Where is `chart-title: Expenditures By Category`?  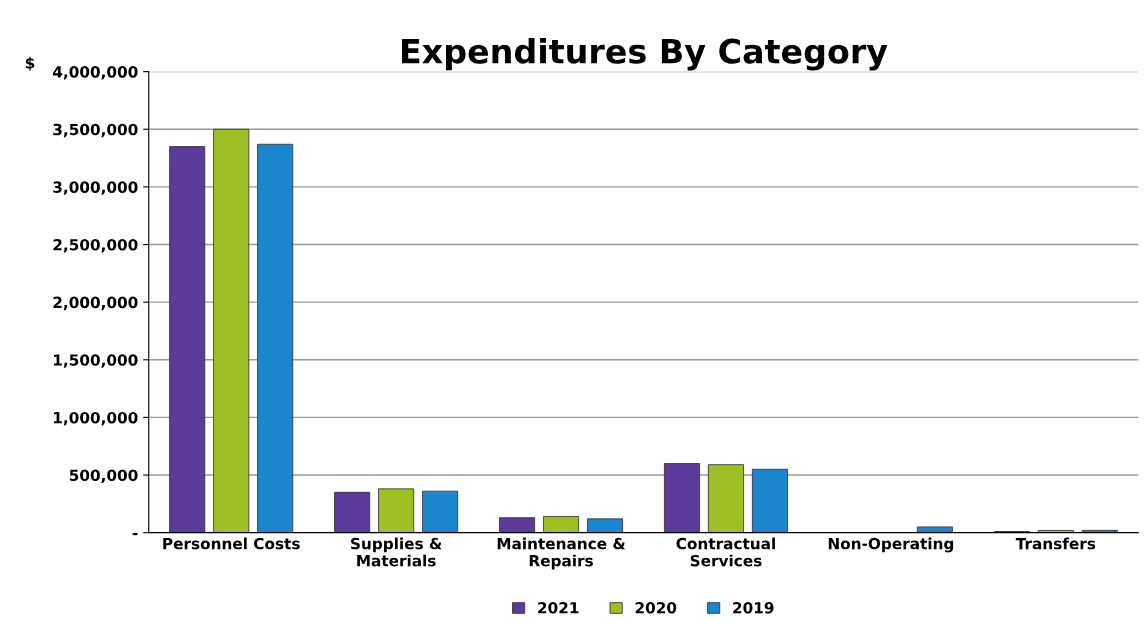 chart-title: Expenditures By Category is located at coordinates (645, 54).